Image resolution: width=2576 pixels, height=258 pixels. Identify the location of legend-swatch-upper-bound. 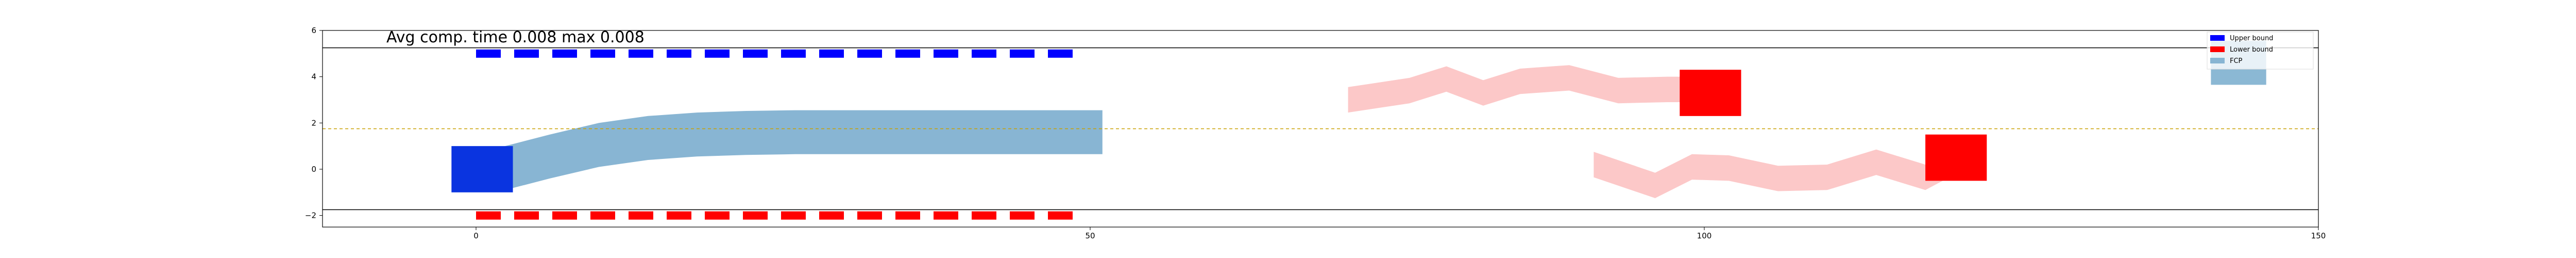
(2217, 38).